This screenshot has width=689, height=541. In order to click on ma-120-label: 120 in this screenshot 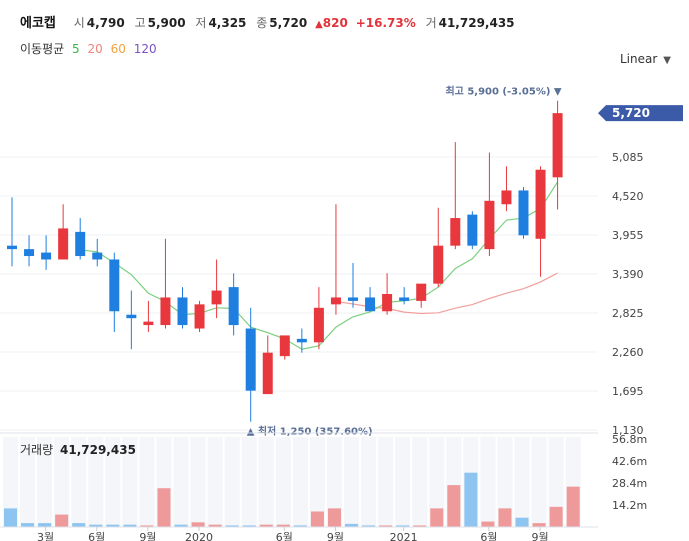, I will do `click(145, 49)`.